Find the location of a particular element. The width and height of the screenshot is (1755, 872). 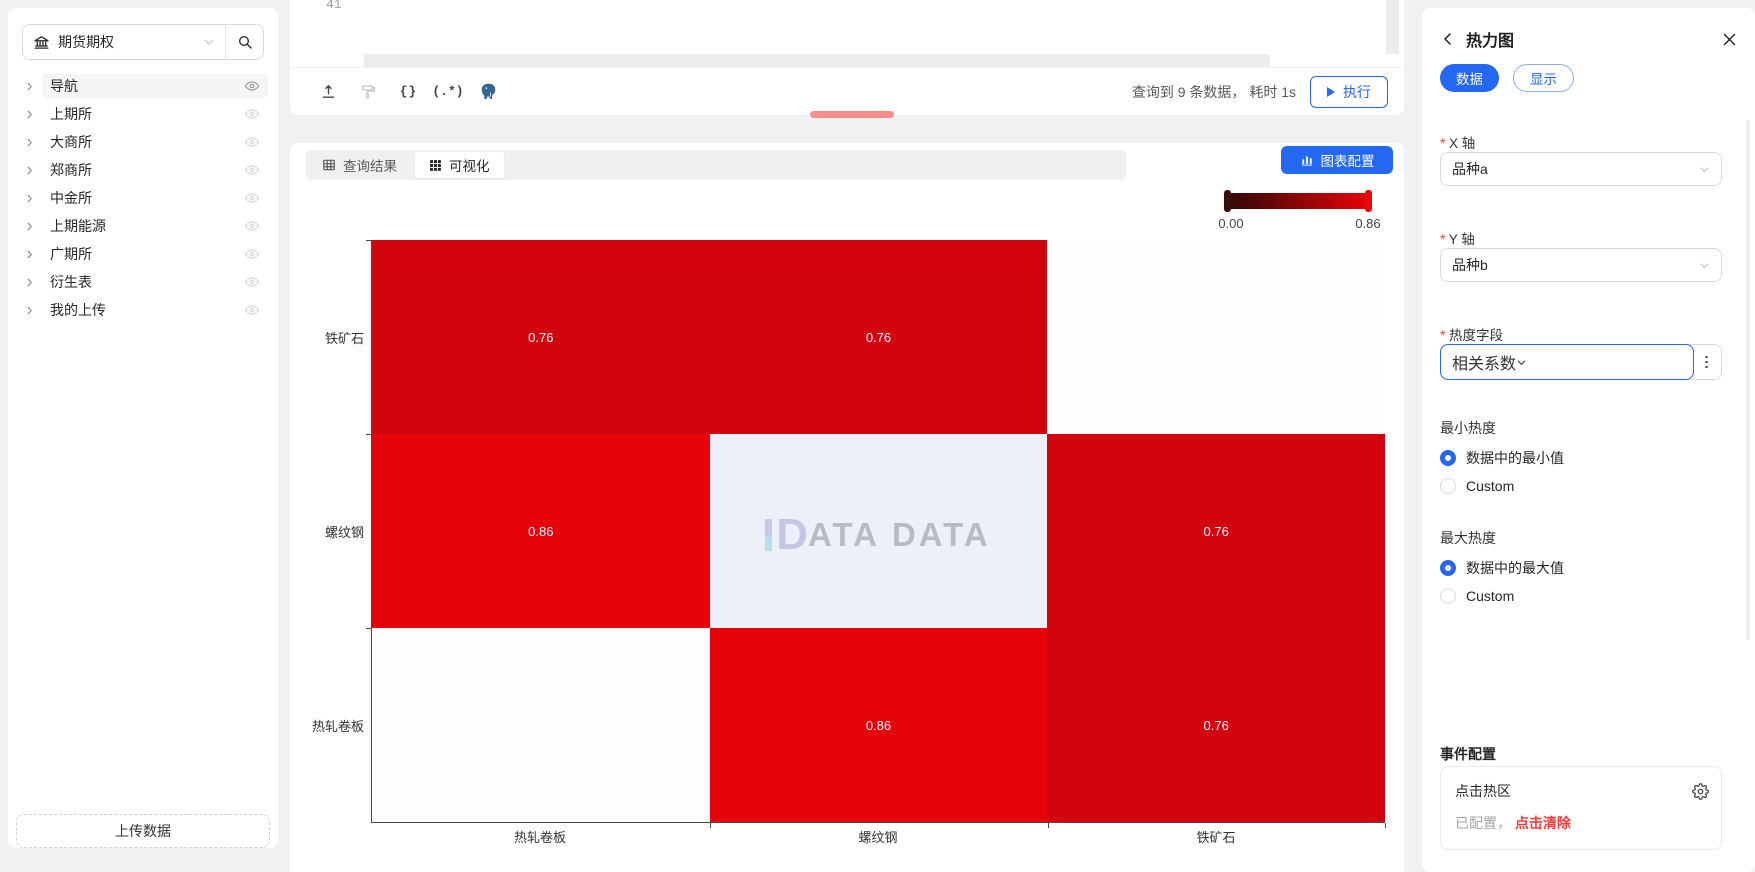

tab-data: 数据 is located at coordinates (1469, 78).